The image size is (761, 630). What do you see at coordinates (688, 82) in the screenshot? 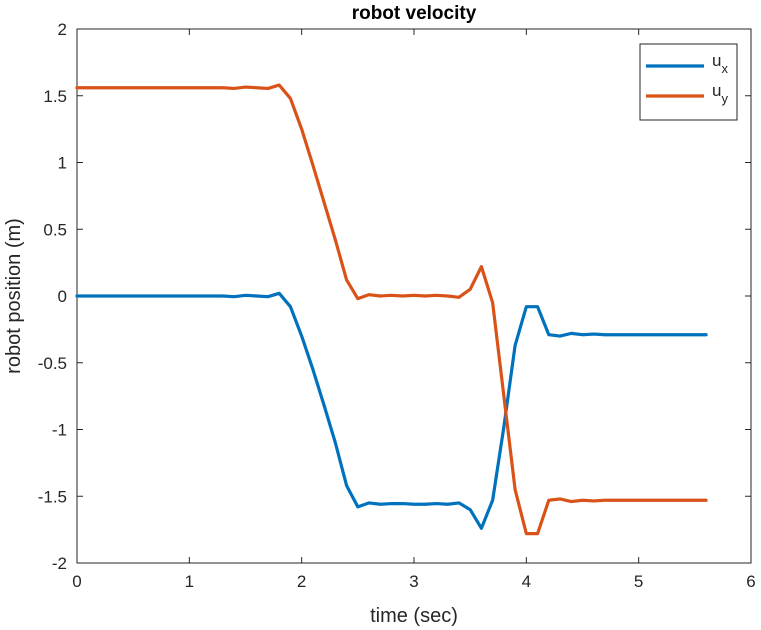
I see `legend-box` at bounding box center [688, 82].